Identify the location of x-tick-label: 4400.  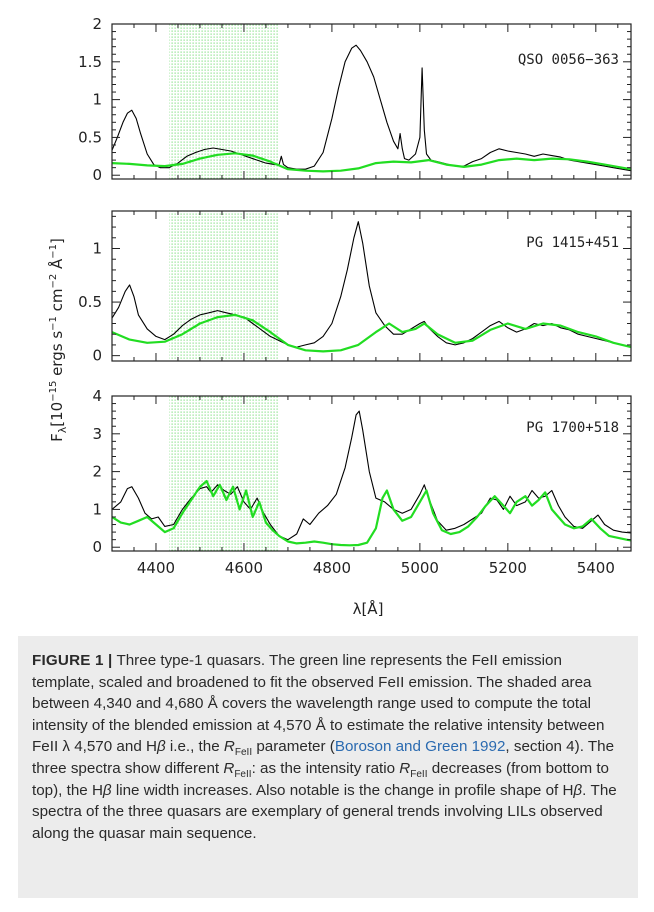
(156, 568).